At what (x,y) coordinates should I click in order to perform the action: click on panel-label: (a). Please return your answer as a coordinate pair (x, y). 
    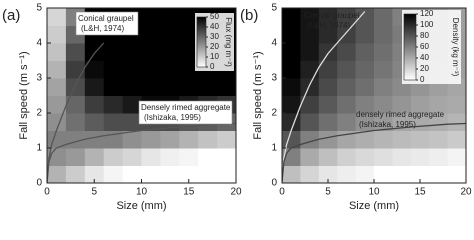
    Looking at the image, I should click on (11, 15).